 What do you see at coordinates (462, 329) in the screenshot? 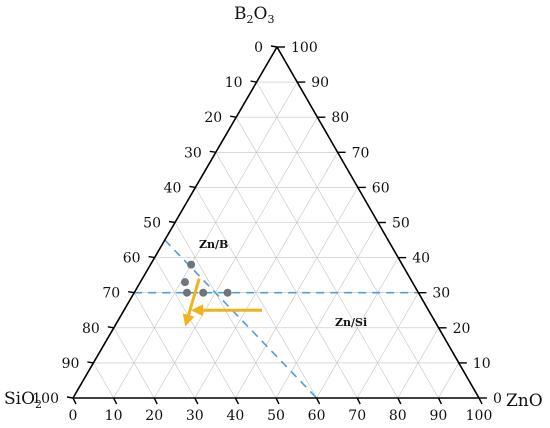
I see `right-tick-label: 20` at bounding box center [462, 329].